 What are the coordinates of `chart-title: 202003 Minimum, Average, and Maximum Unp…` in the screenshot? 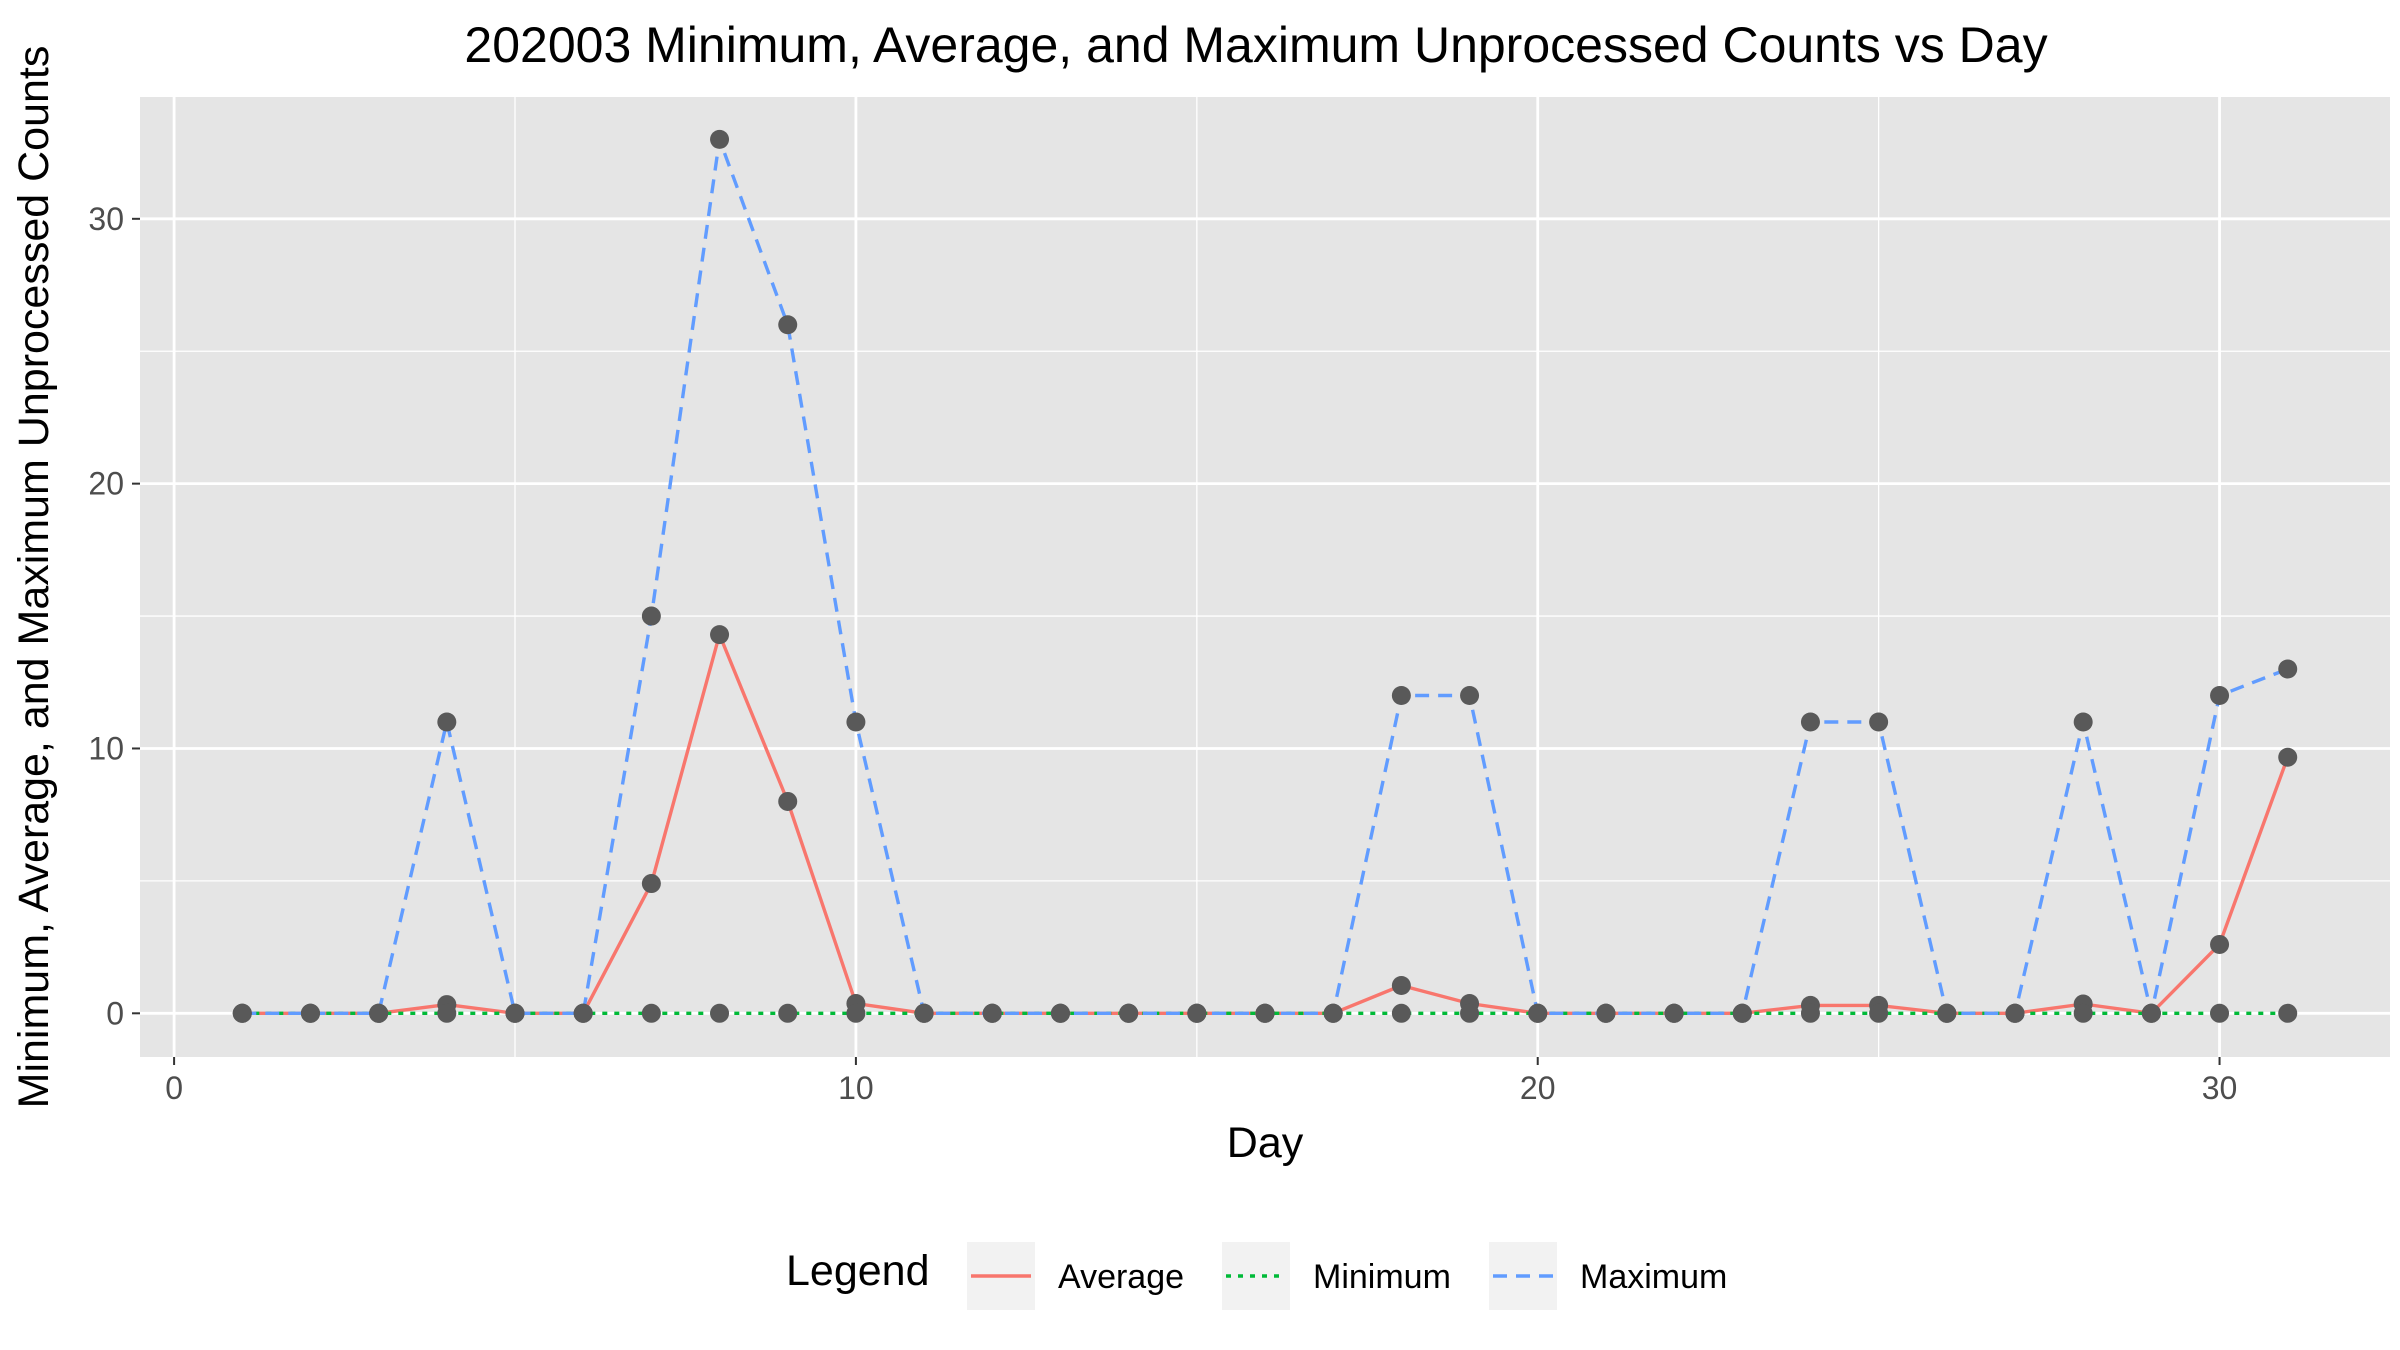 It's located at (1255, 45).